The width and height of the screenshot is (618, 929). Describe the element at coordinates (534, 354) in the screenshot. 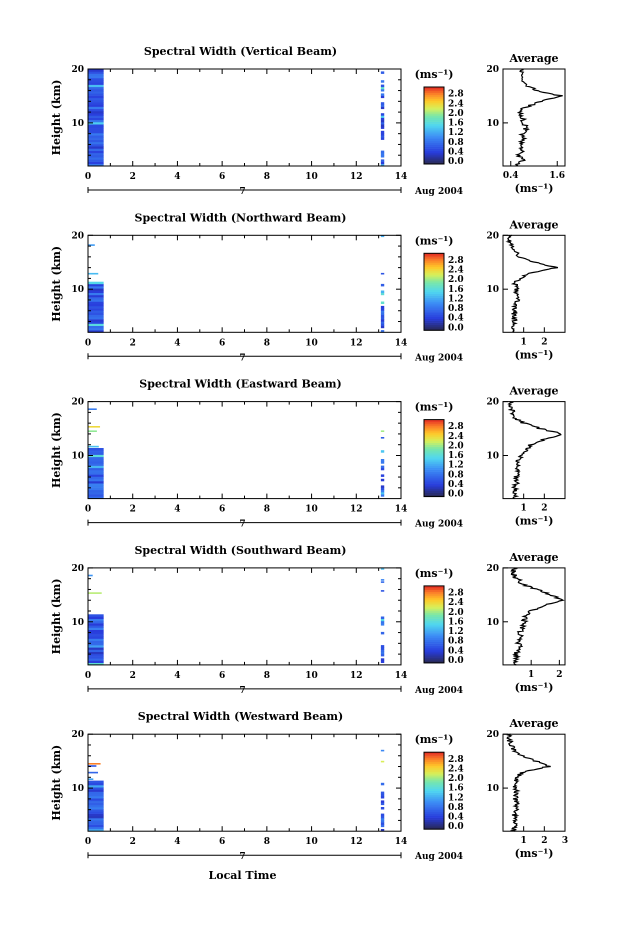

I see `profile-x-label: (ms⁻¹)` at that location.